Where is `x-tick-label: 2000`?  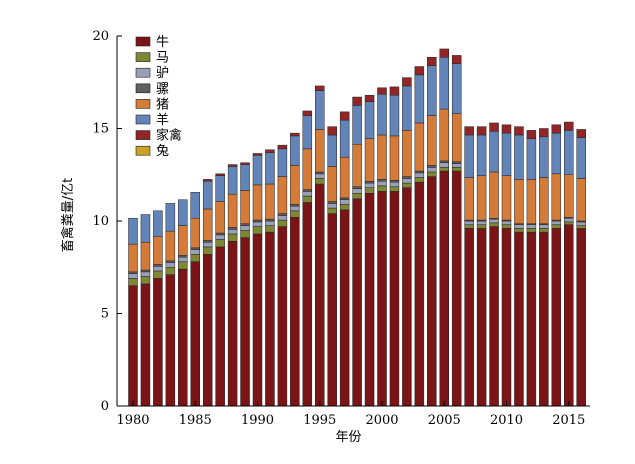
x-tick-label: 2000 is located at coordinates (381, 420).